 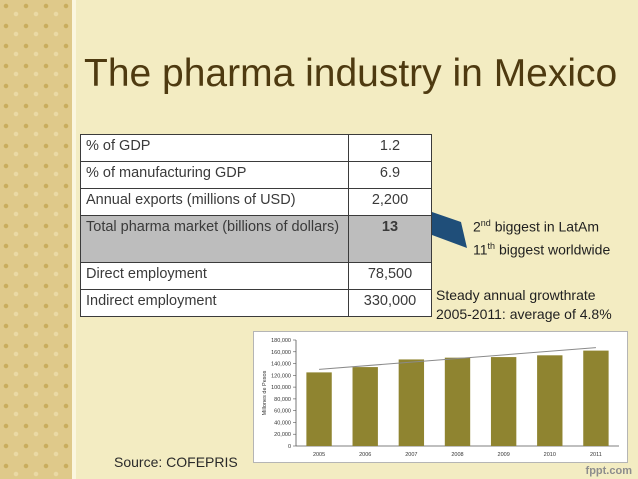 What do you see at coordinates (281, 365) in the screenshot?
I see `y-tick-label: 140,000` at bounding box center [281, 365].